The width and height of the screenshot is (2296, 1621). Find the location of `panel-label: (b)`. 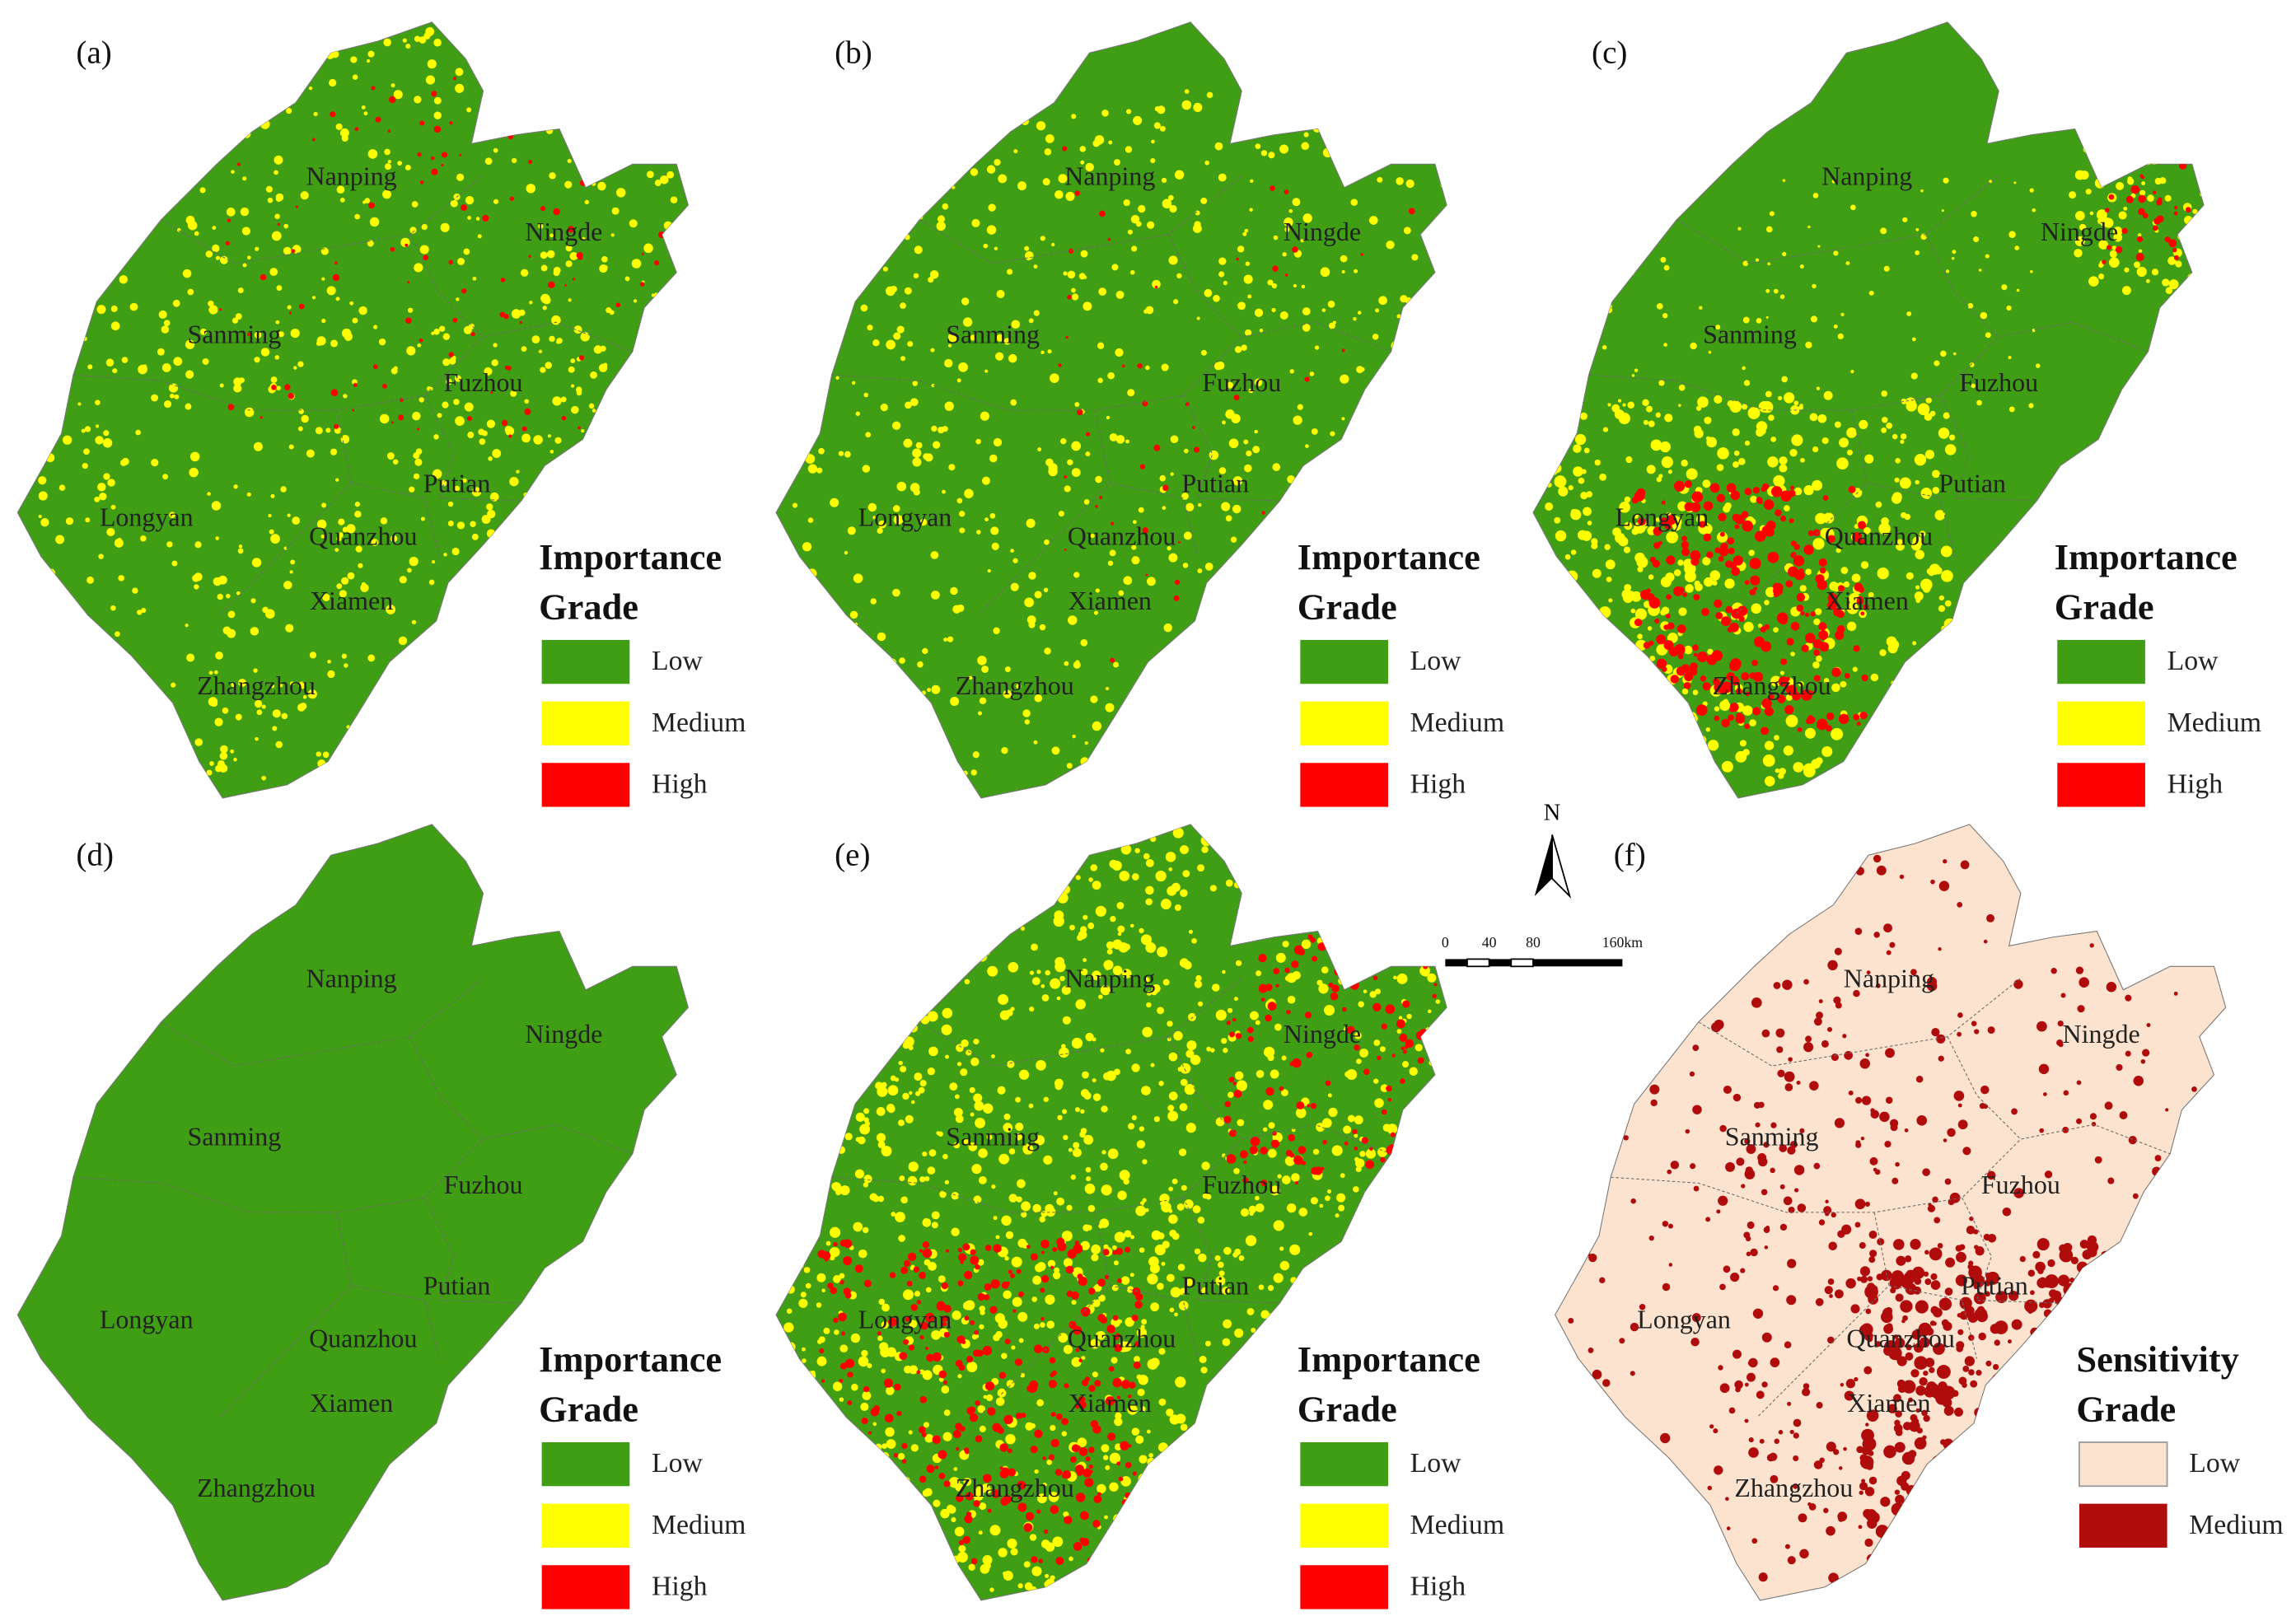

panel-label: (b) is located at coordinates (853, 53).